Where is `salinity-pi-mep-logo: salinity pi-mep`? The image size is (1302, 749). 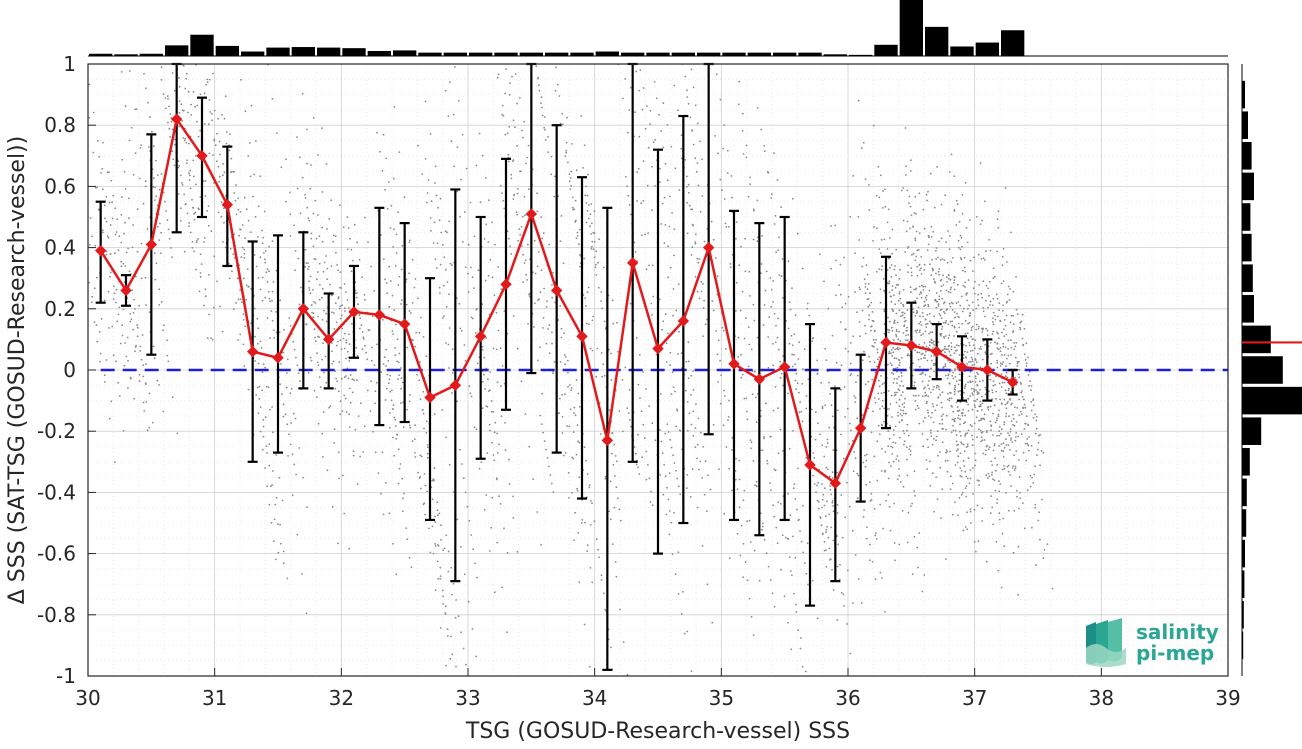
salinity-pi-mep-logo: salinity pi-mep is located at coordinates (1150, 642).